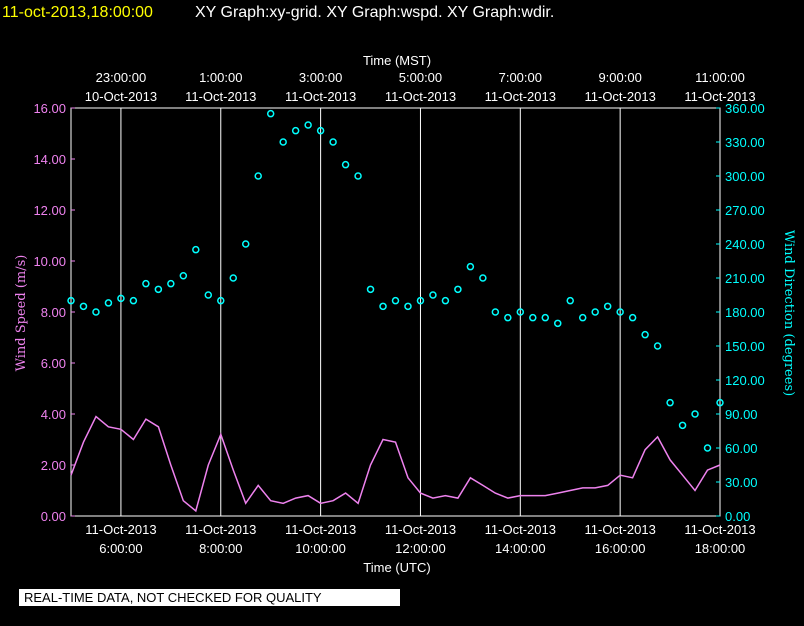 This screenshot has width=804, height=626. Describe the element at coordinates (49, 159) in the screenshot. I see `left-tick-label: 14.00` at that location.